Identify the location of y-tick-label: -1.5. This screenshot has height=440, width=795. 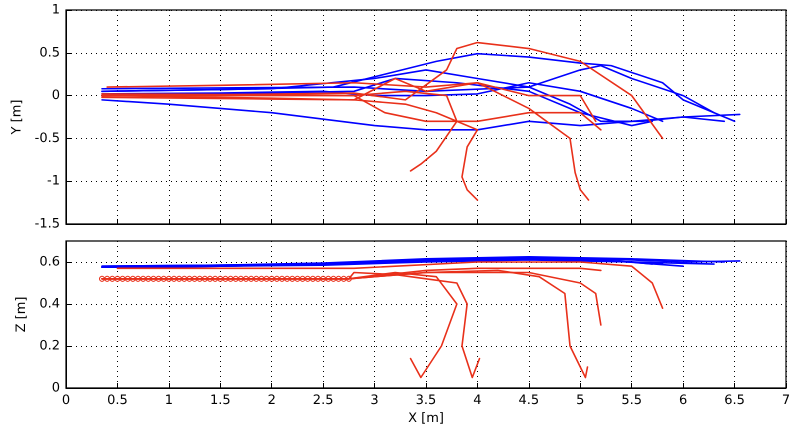
(47, 224).